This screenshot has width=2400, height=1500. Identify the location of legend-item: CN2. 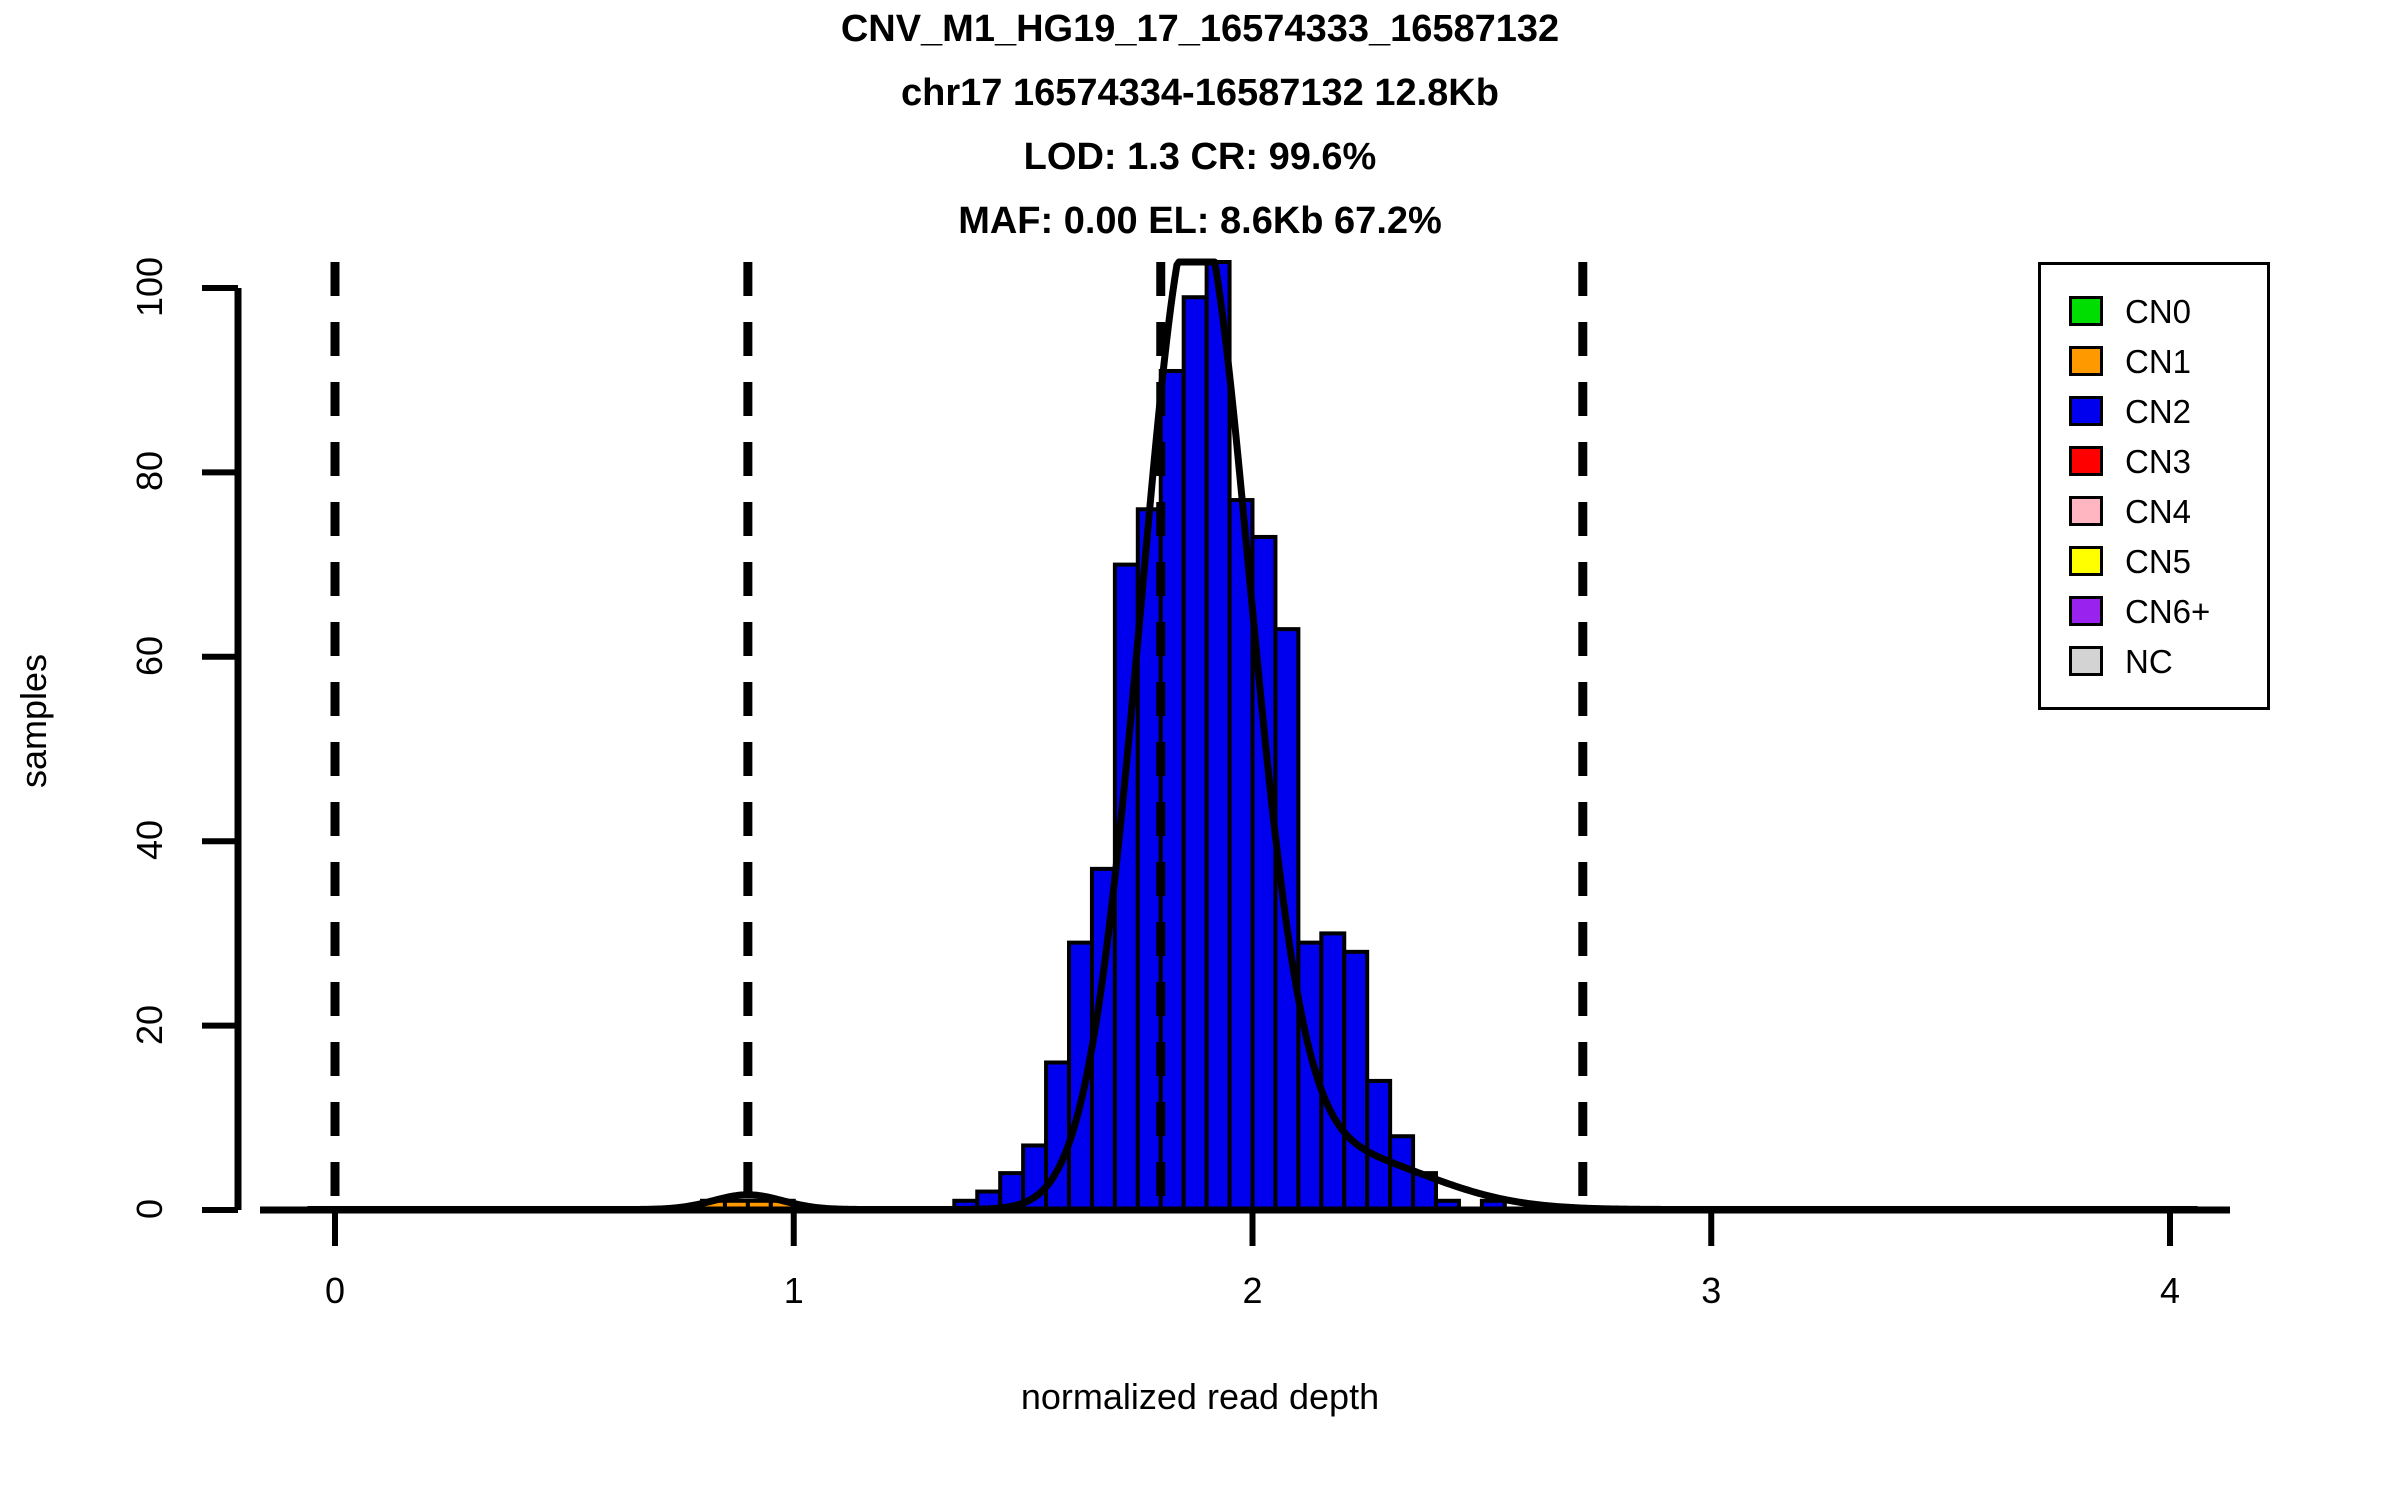
(2130, 411).